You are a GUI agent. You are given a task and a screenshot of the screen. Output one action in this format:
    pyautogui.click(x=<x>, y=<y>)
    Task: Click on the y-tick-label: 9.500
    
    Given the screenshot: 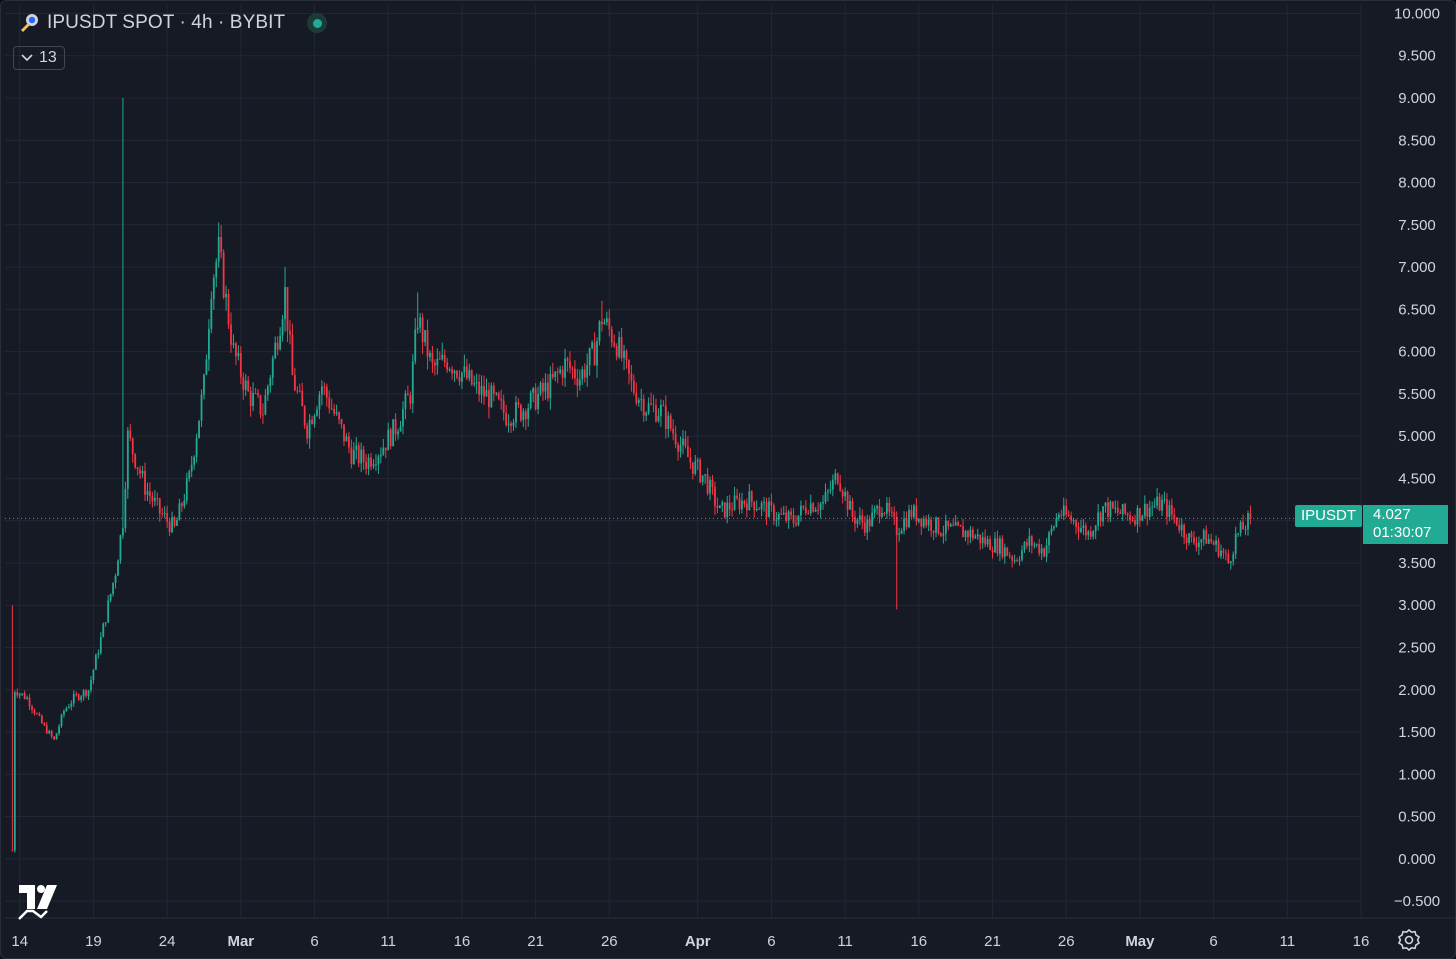 What is the action you would take?
    pyautogui.click(x=1417, y=56)
    